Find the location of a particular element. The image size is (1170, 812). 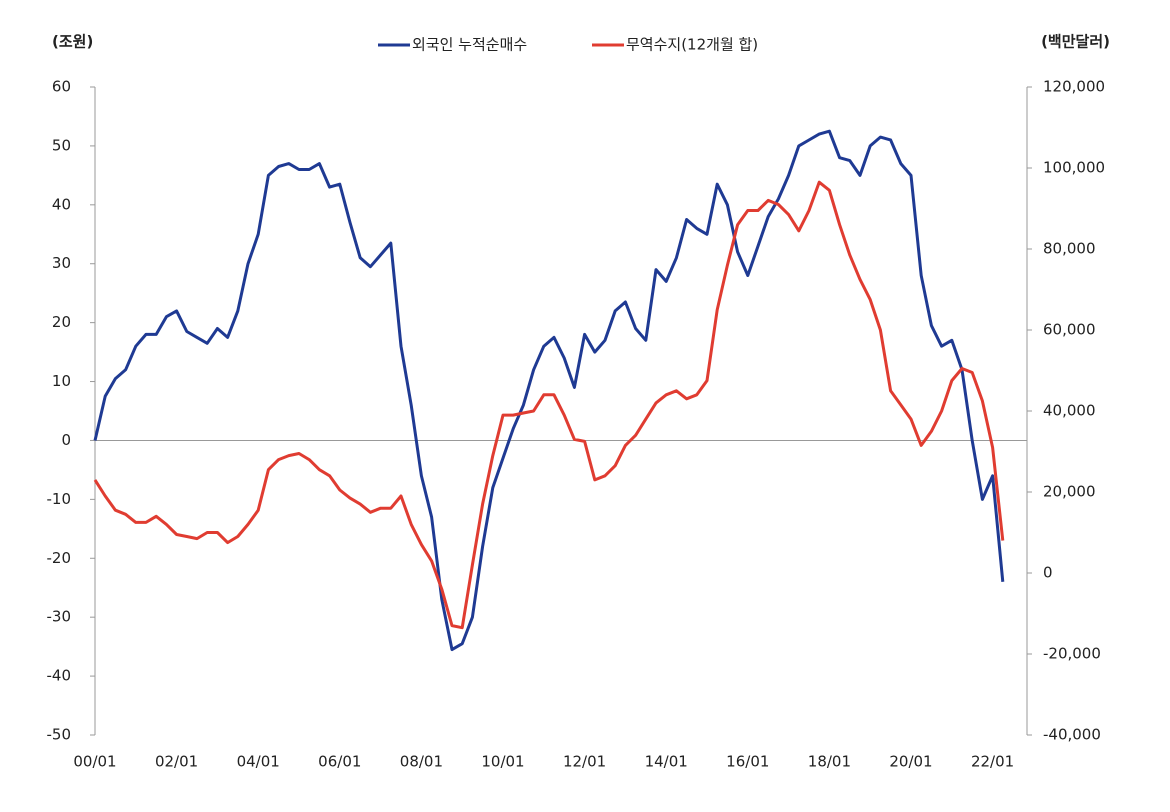

y2-tick-label: -20,000 is located at coordinates (1072, 654).